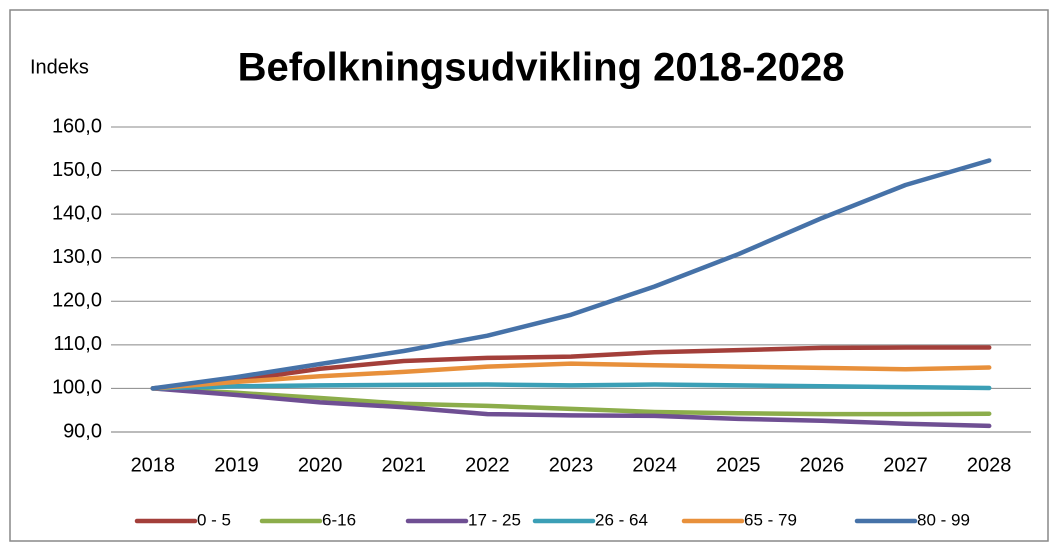 This screenshot has height=551, width=1062. What do you see at coordinates (943, 519) in the screenshot?
I see `legend-label: 80 - 99` at bounding box center [943, 519].